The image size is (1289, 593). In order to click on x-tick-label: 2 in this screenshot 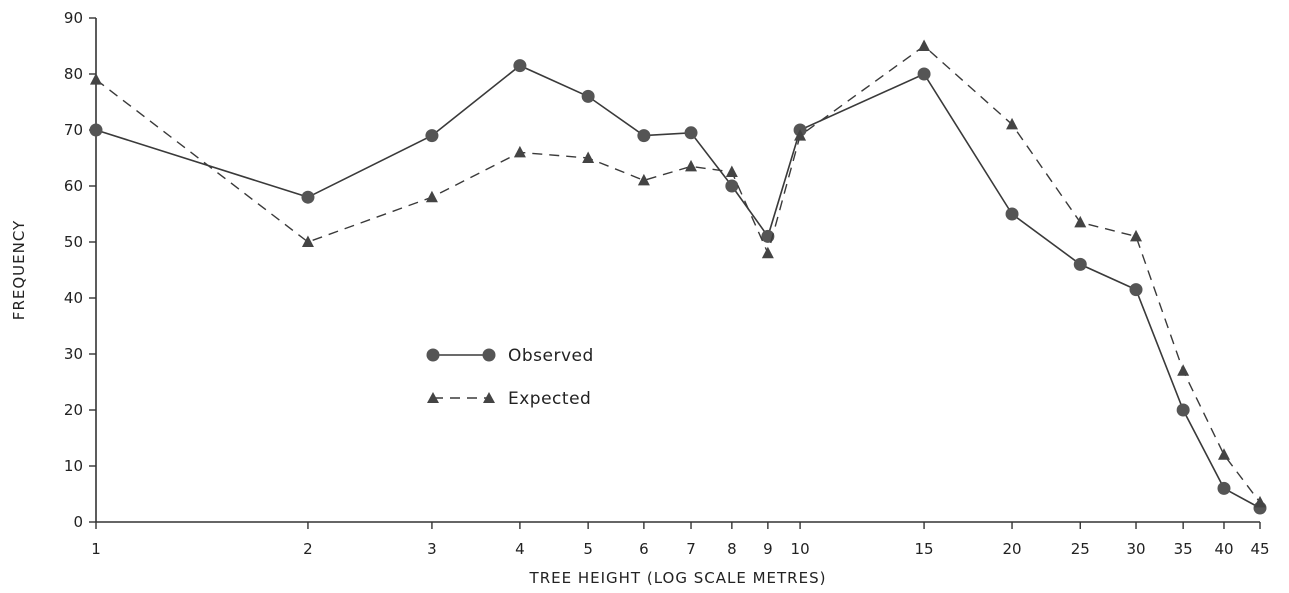, I will do `click(308, 549)`.